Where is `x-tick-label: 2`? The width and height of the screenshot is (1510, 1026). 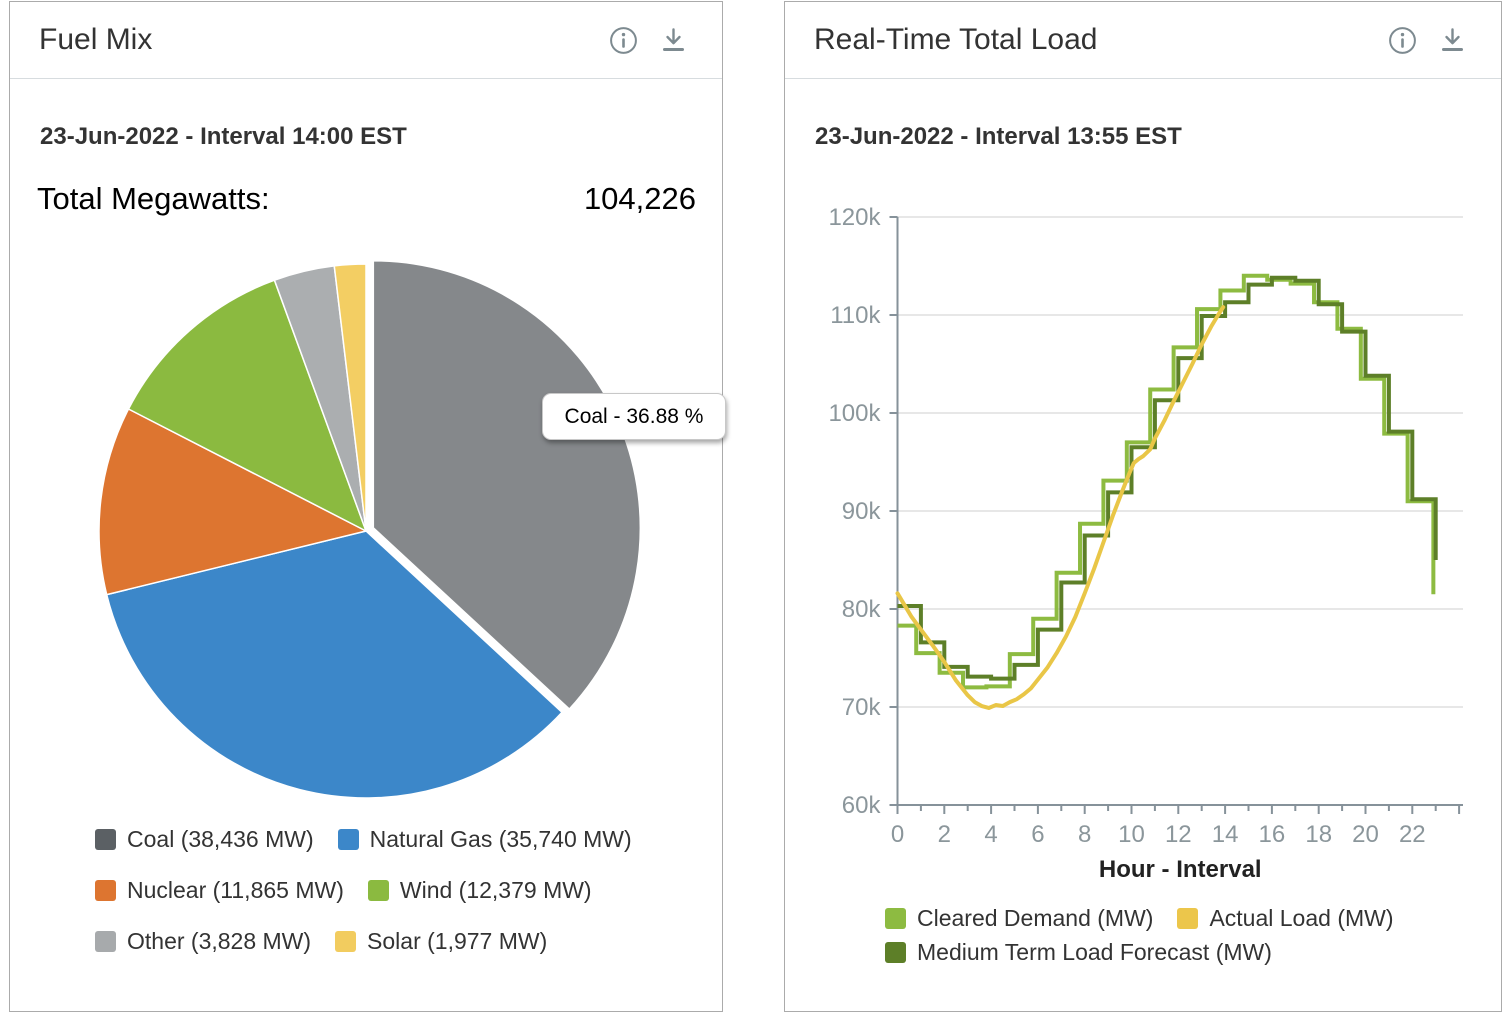
x-tick-label: 2 is located at coordinates (944, 834).